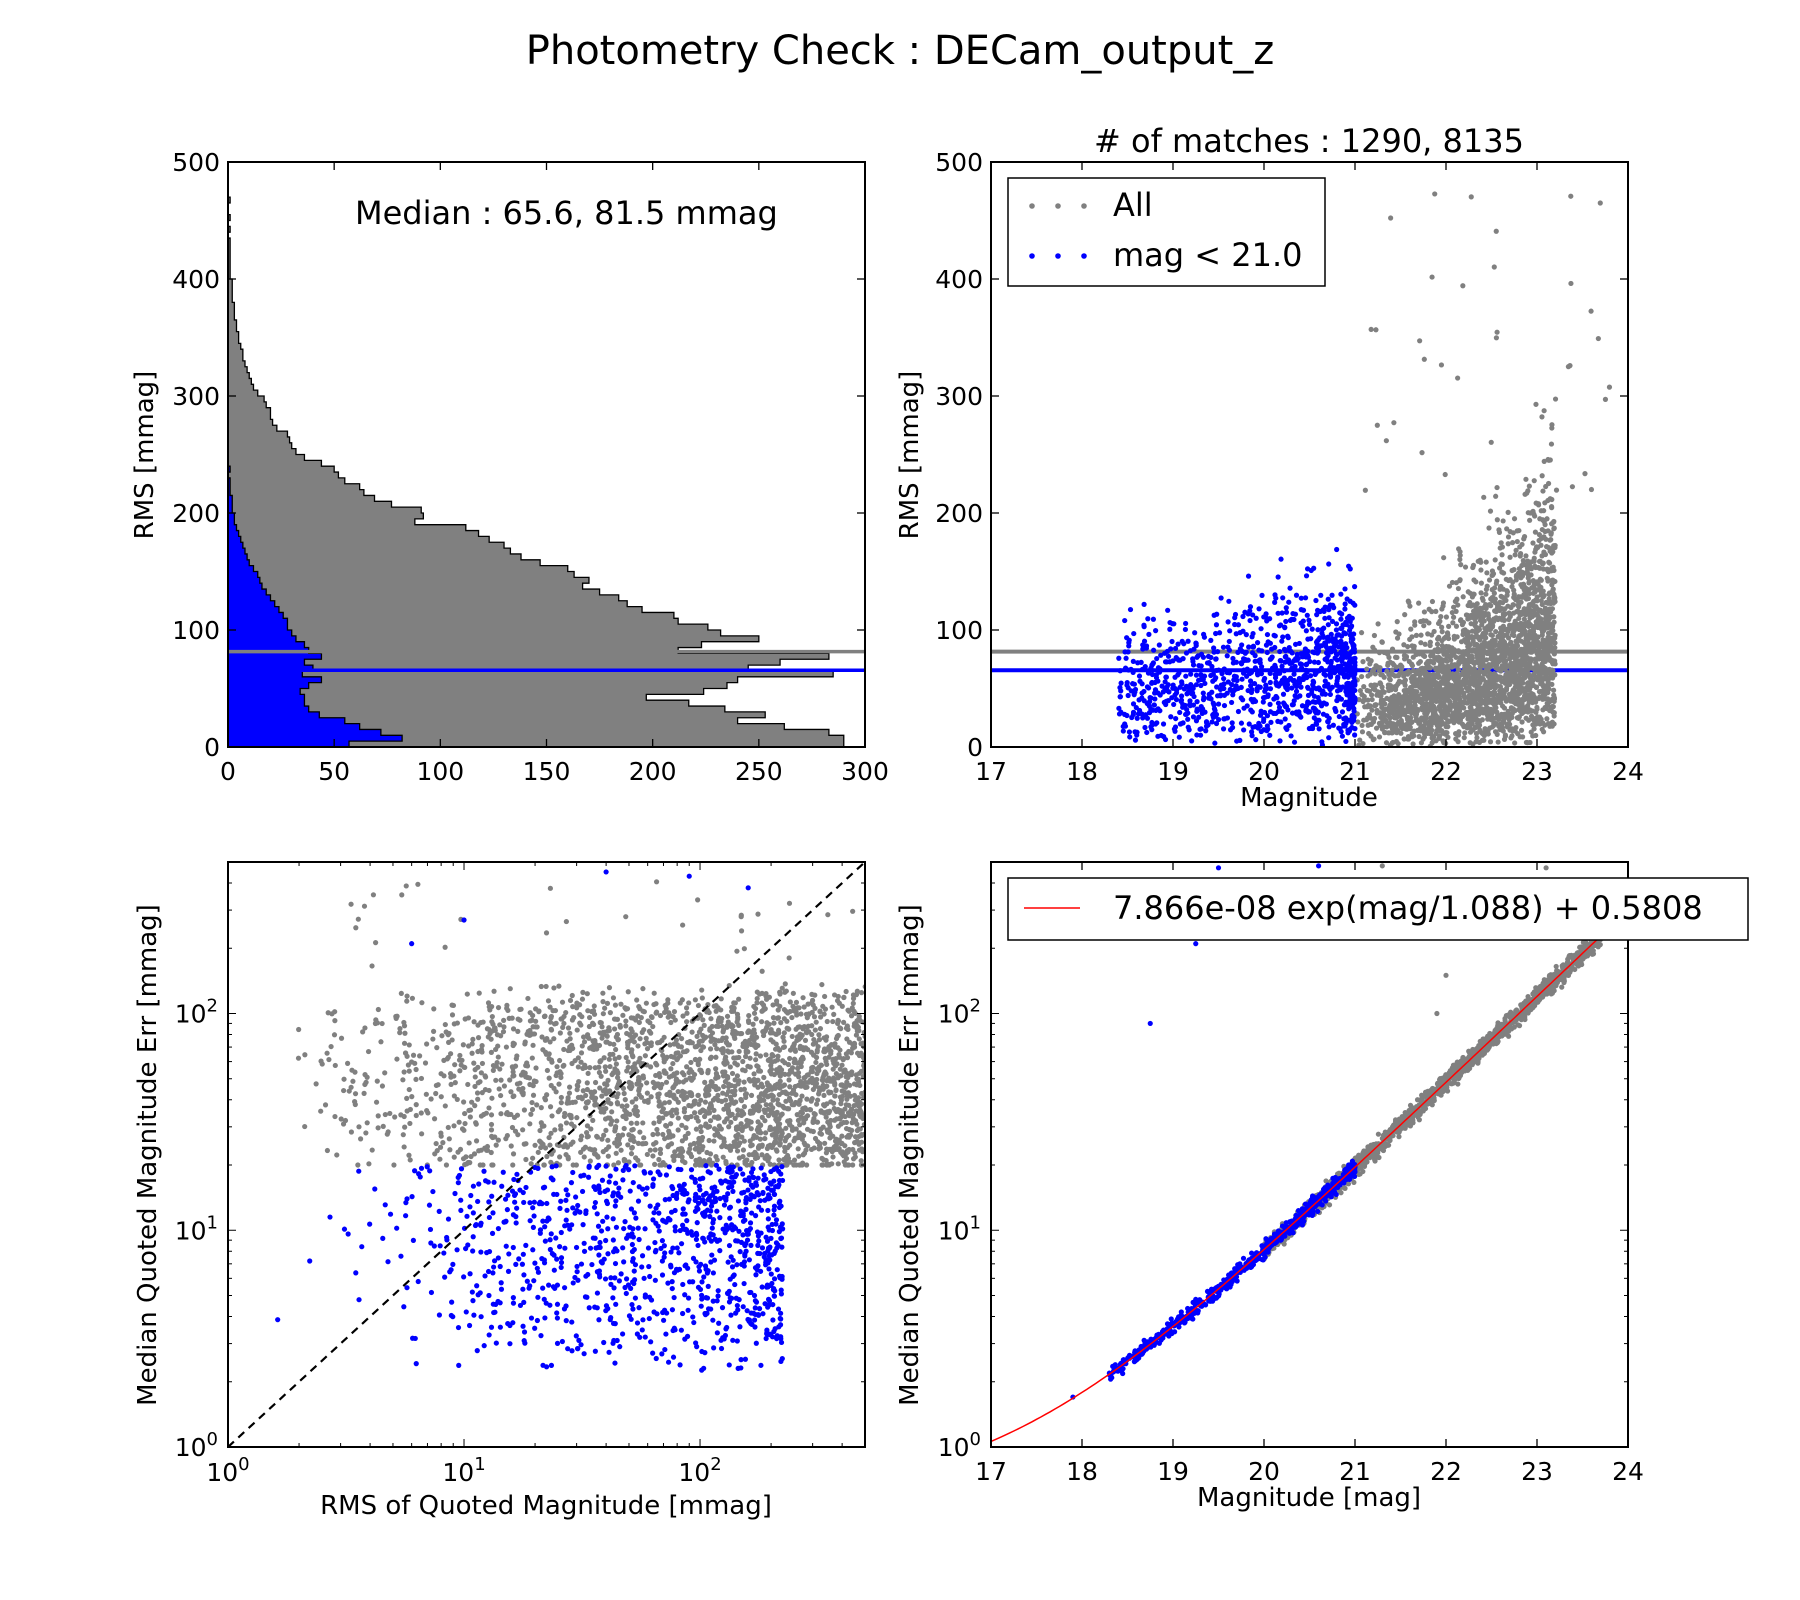 This screenshot has width=1800, height=1600. I want to click on legend-box, so click(1166, 232).